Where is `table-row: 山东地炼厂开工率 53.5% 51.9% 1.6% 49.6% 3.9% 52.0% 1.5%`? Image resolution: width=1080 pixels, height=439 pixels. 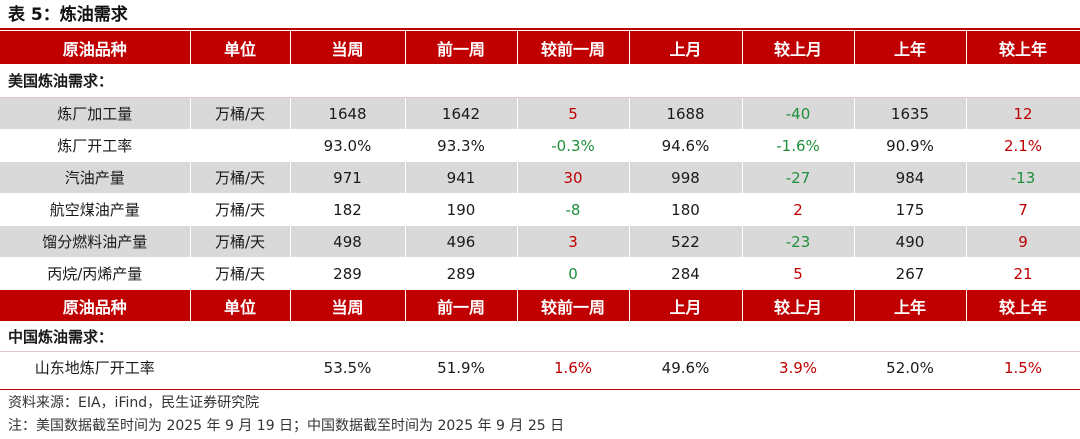 table-row: 山东地炼厂开工率 53.5% 51.9% 1.6% 49.6% 3.9% 52.0% 1.5% is located at coordinates (540, 367).